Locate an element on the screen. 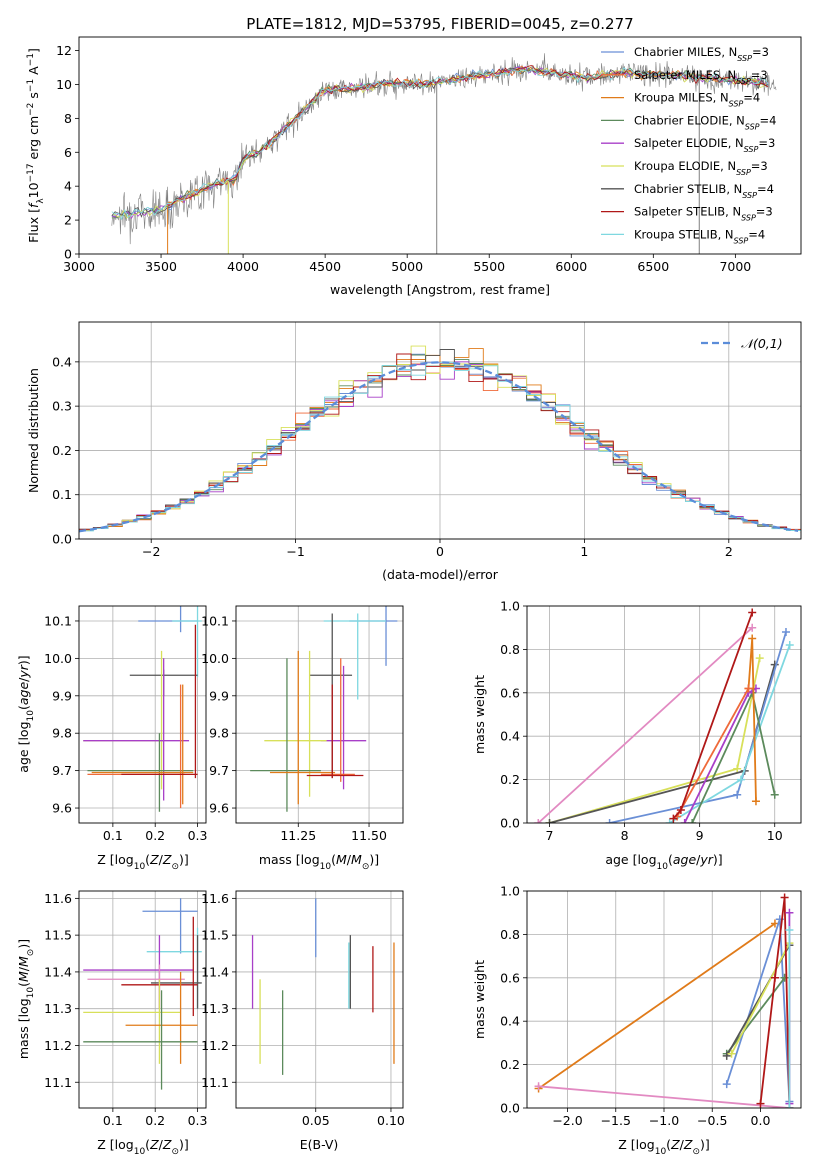 The image size is (819, 1170). x-tick-label: 3500 is located at coordinates (161, 266).